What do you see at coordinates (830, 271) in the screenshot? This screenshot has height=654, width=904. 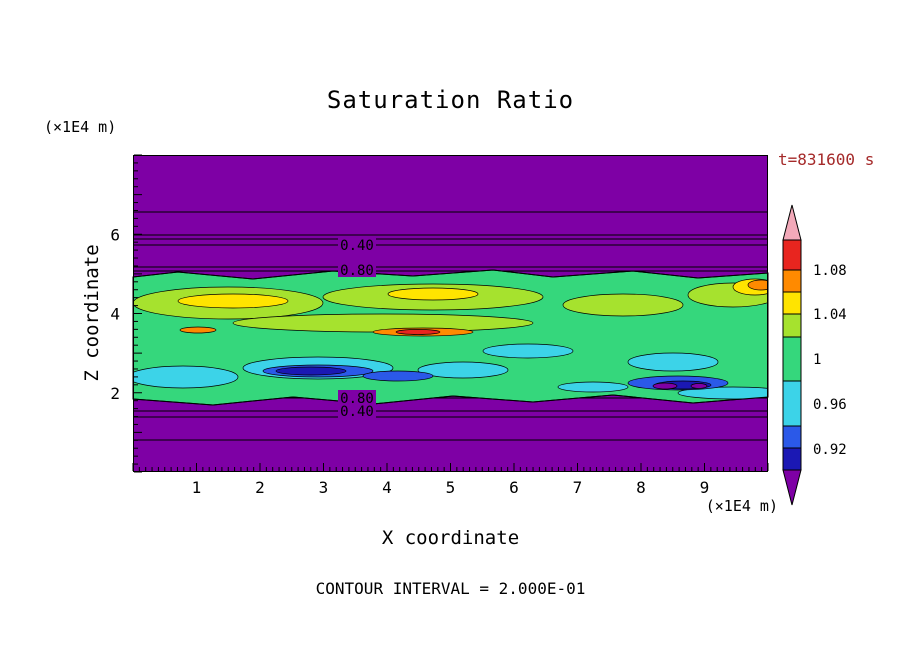 I see `colorbar-label: 1.08` at bounding box center [830, 271].